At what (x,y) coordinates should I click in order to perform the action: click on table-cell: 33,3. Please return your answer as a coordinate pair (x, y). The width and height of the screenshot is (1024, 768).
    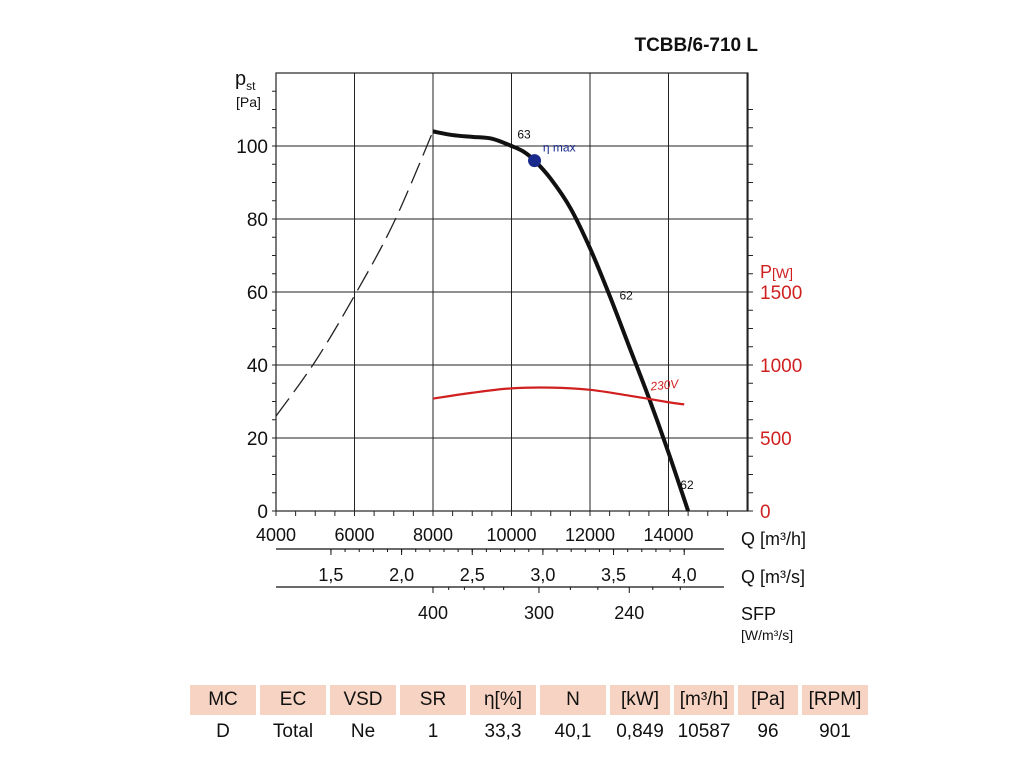
    Looking at the image, I should click on (503, 731).